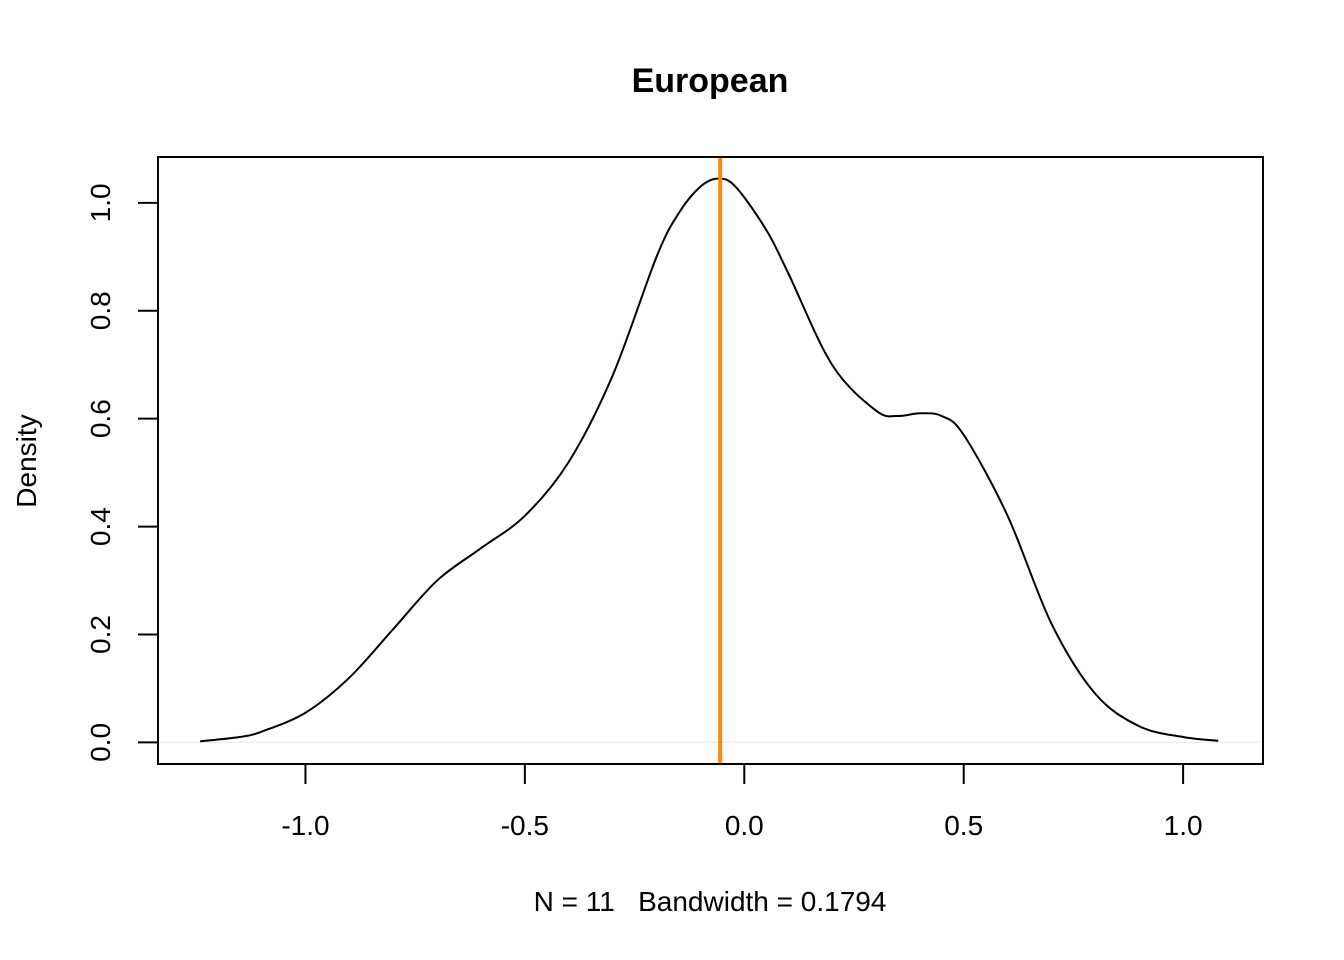 This screenshot has width=1344, height=960. What do you see at coordinates (122, 472) in the screenshot?
I see `y-axis: 0.0 0.2 0.4 0.6 0.8 1.0` at bounding box center [122, 472].